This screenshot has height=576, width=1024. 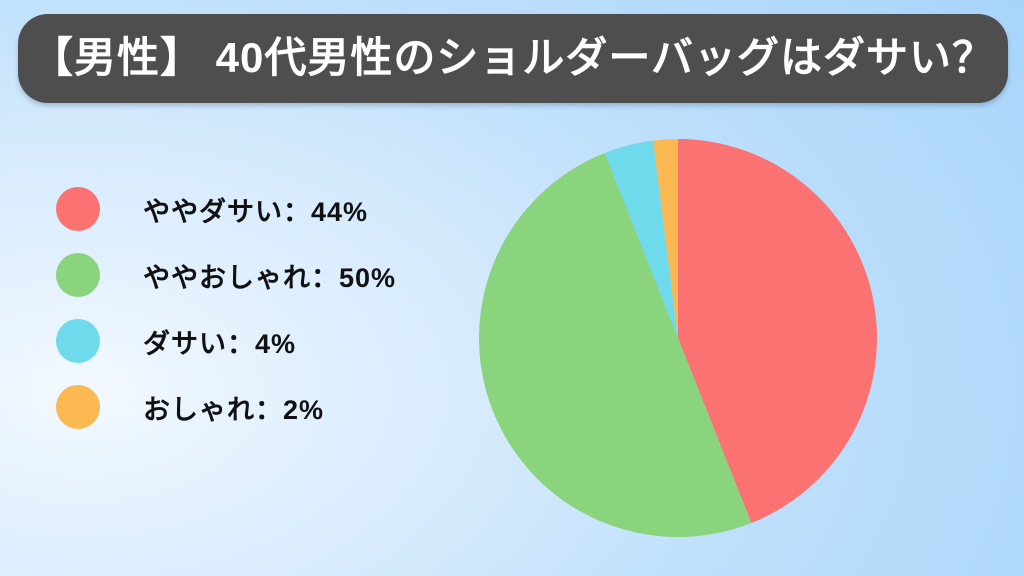 I want to click on legend-label-dasai: ダサい：4%, so click(x=220, y=343).